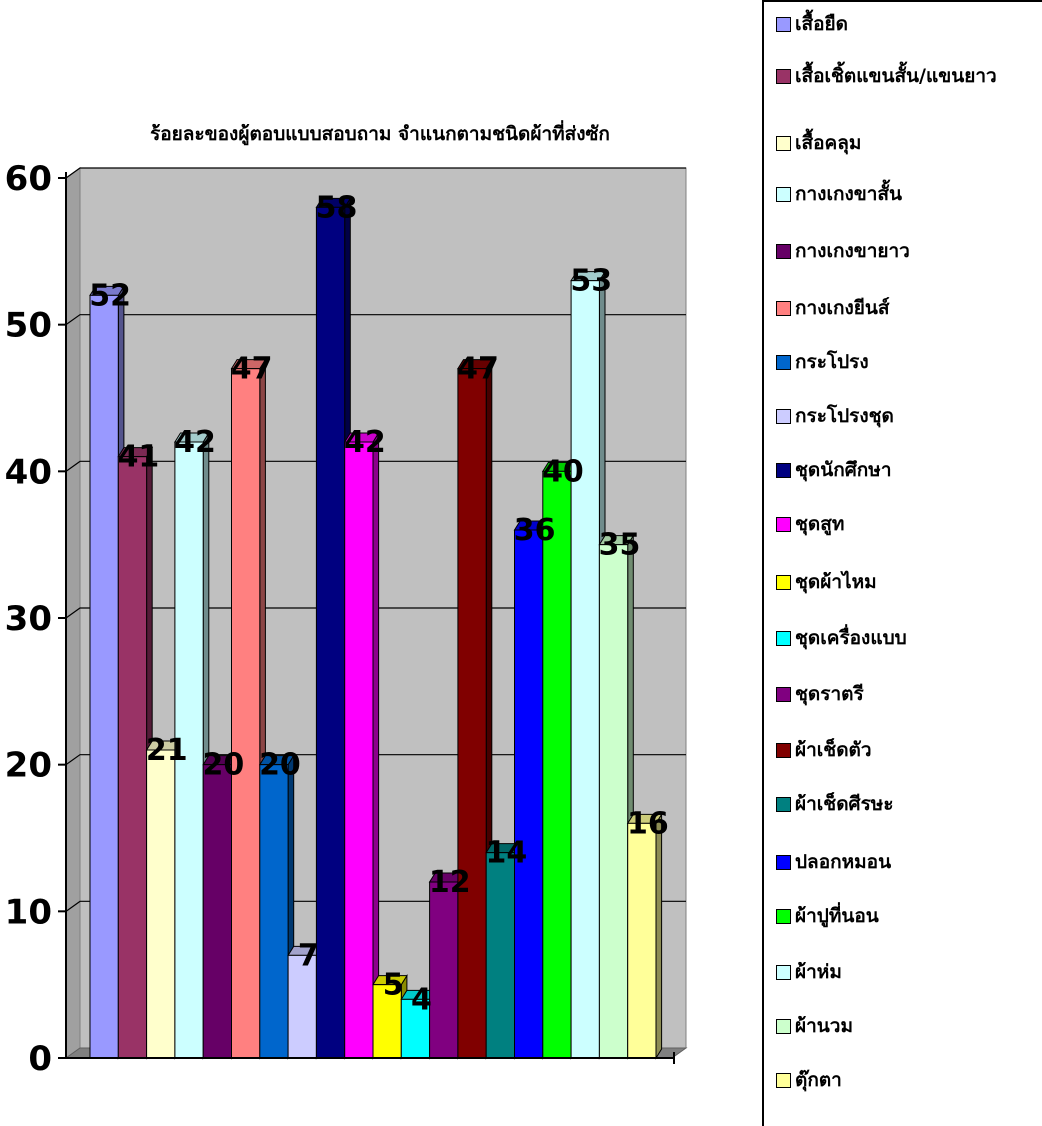  Describe the element at coordinates (308, 955) in the screenshot. I see `data-label: 7` at that location.